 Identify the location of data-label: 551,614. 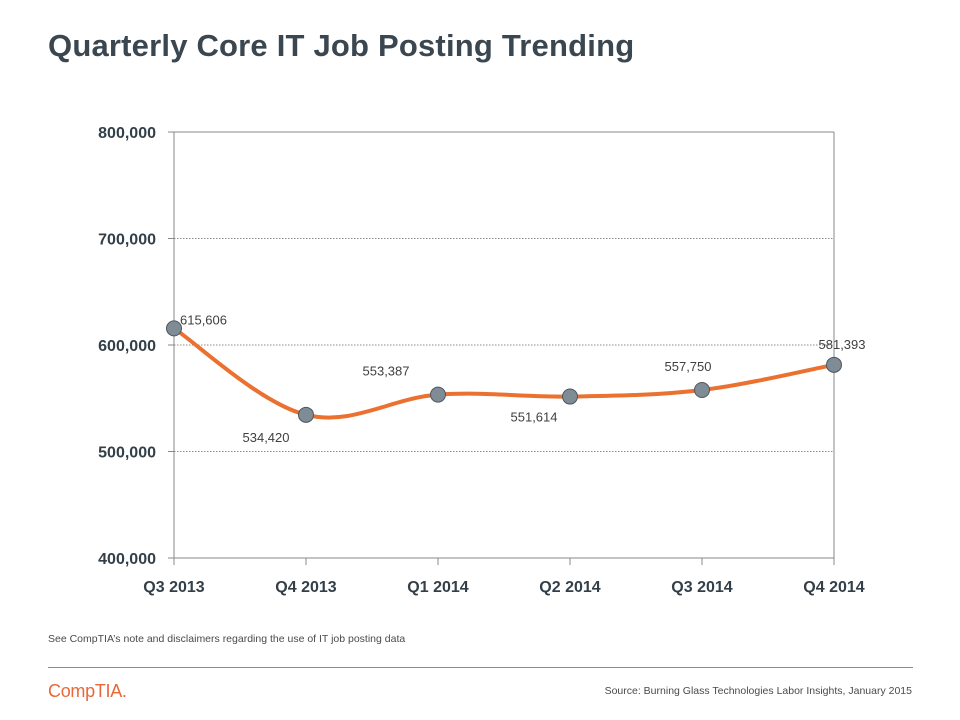
(534, 417).